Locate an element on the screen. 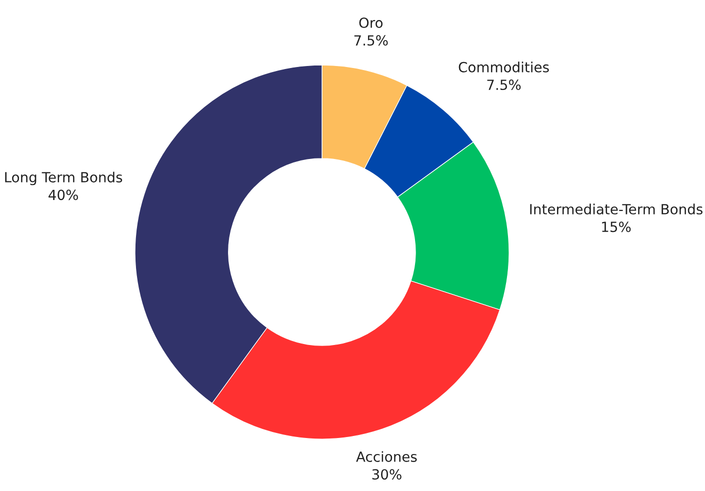 This screenshot has height=491, width=705. slice-label: Acciones is located at coordinates (386, 456).